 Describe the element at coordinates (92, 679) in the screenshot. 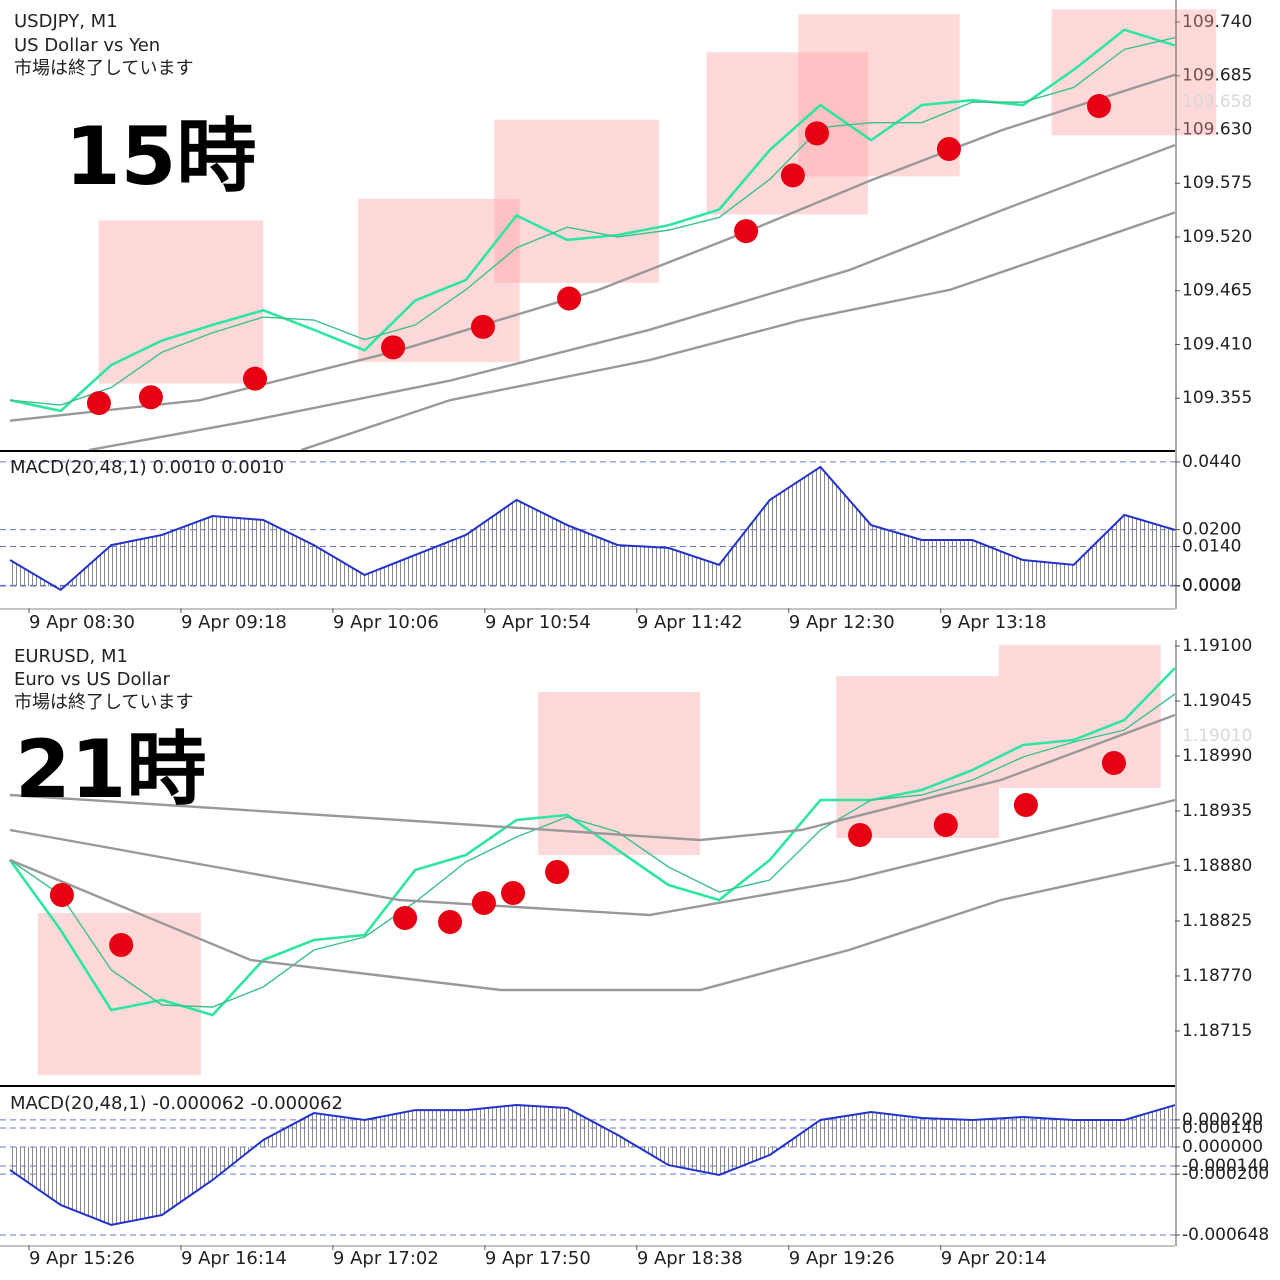

I see `symbol-subtitle: Euro vs US Dollar` at that location.